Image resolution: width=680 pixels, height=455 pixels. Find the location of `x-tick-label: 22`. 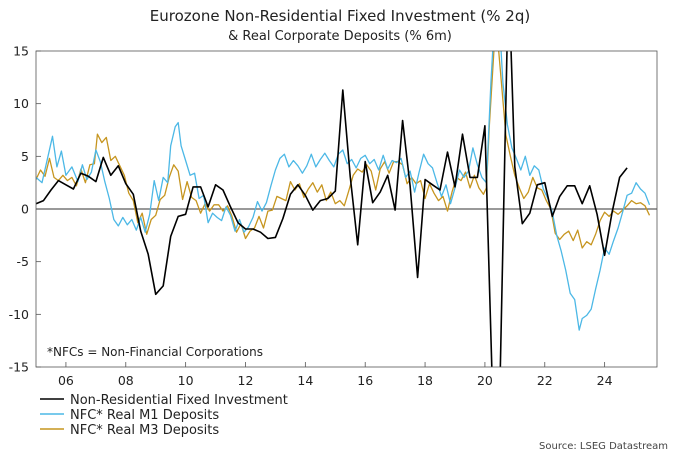

x-tick-label: 22 is located at coordinates (545, 380).